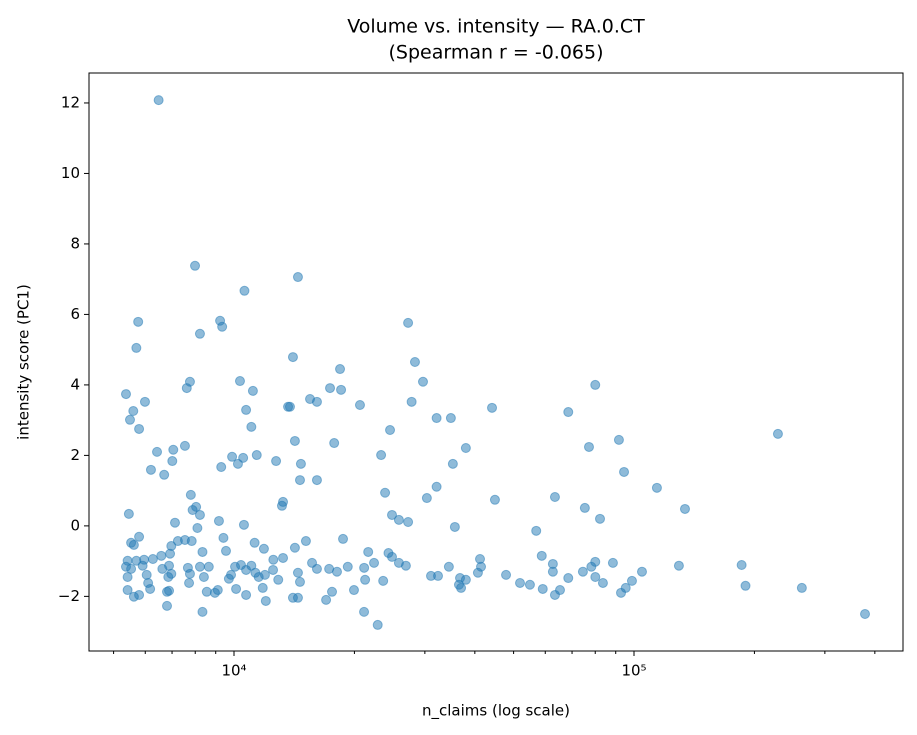 The image size is (917, 735). I want to click on chart-subtitle: (Spearman r = -0.065), so click(495, 53).